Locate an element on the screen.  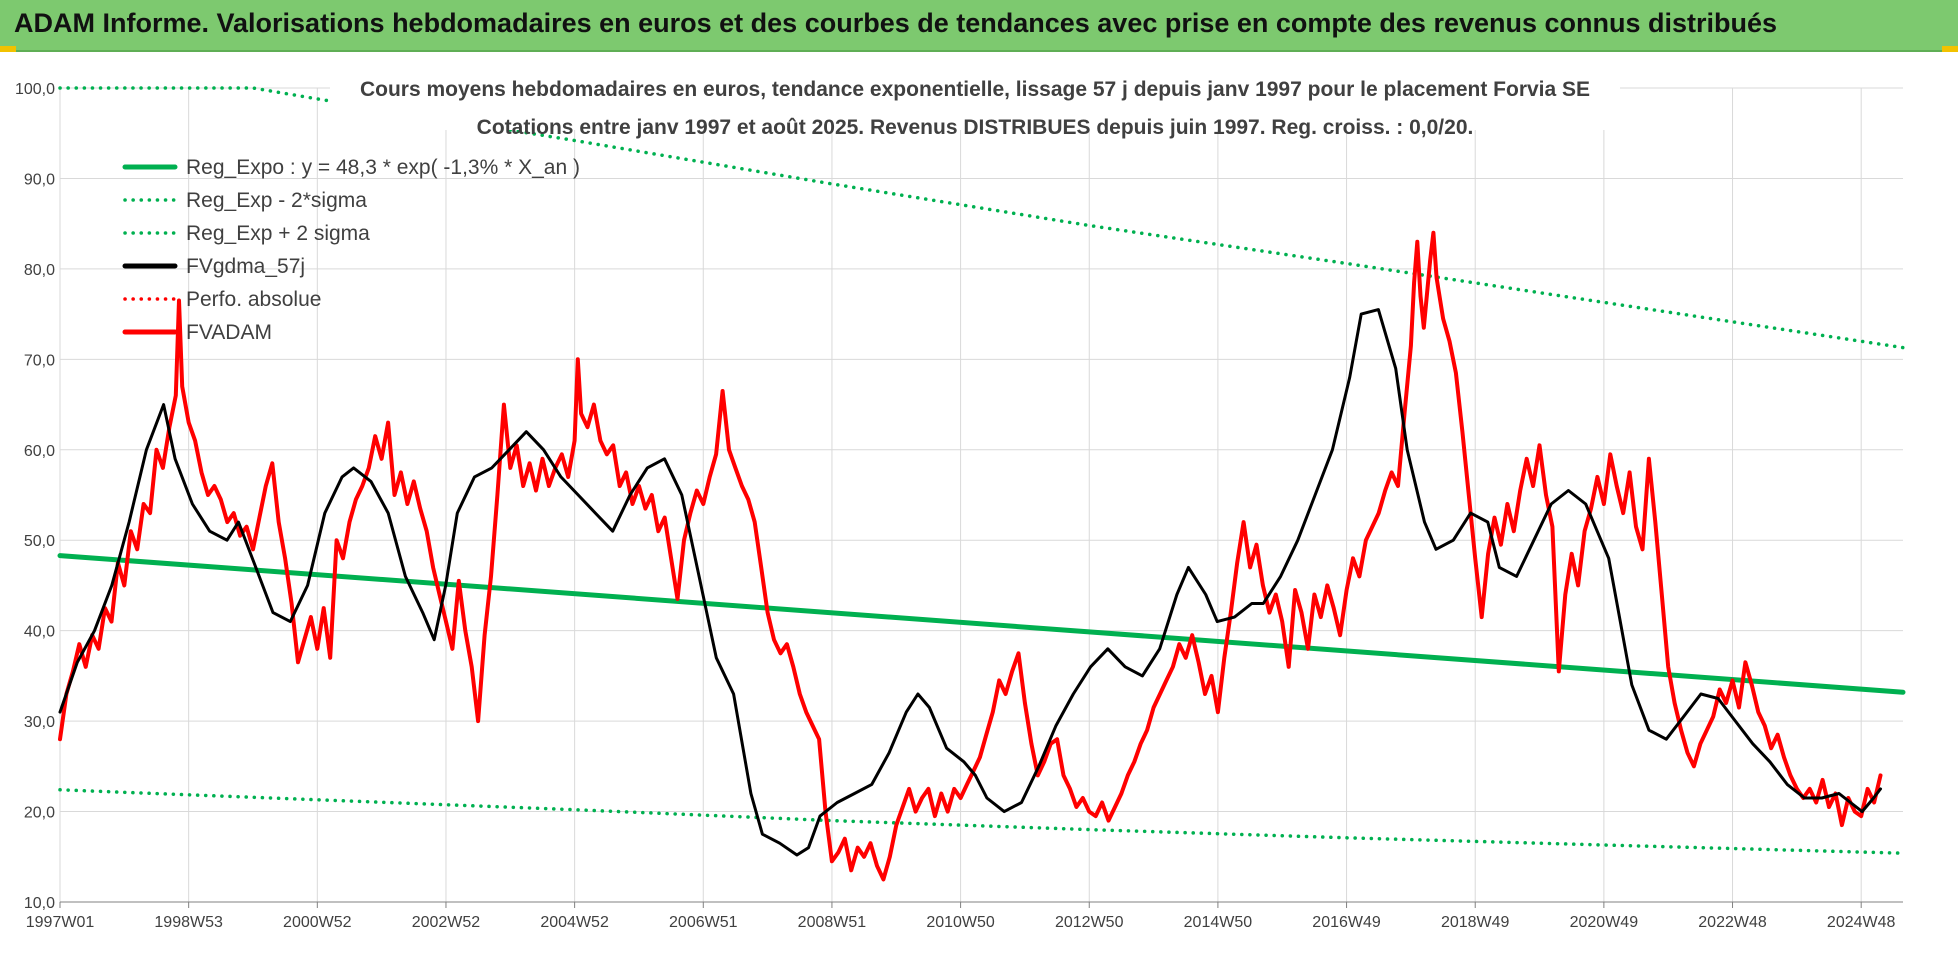
x-tick-label: 2000W52 is located at coordinates (317, 922).